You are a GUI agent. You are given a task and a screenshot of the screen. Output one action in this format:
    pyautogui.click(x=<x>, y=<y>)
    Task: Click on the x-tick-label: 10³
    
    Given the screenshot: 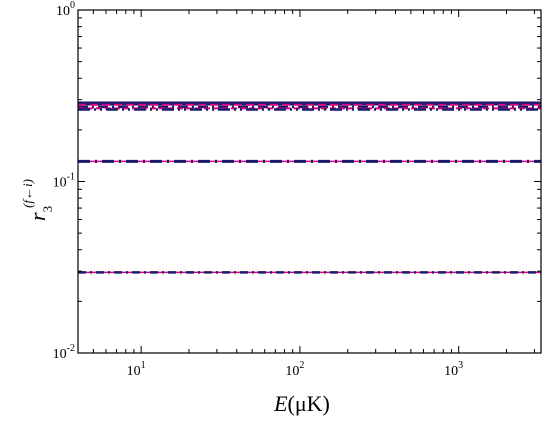 What is the action you would take?
    pyautogui.click(x=453, y=369)
    